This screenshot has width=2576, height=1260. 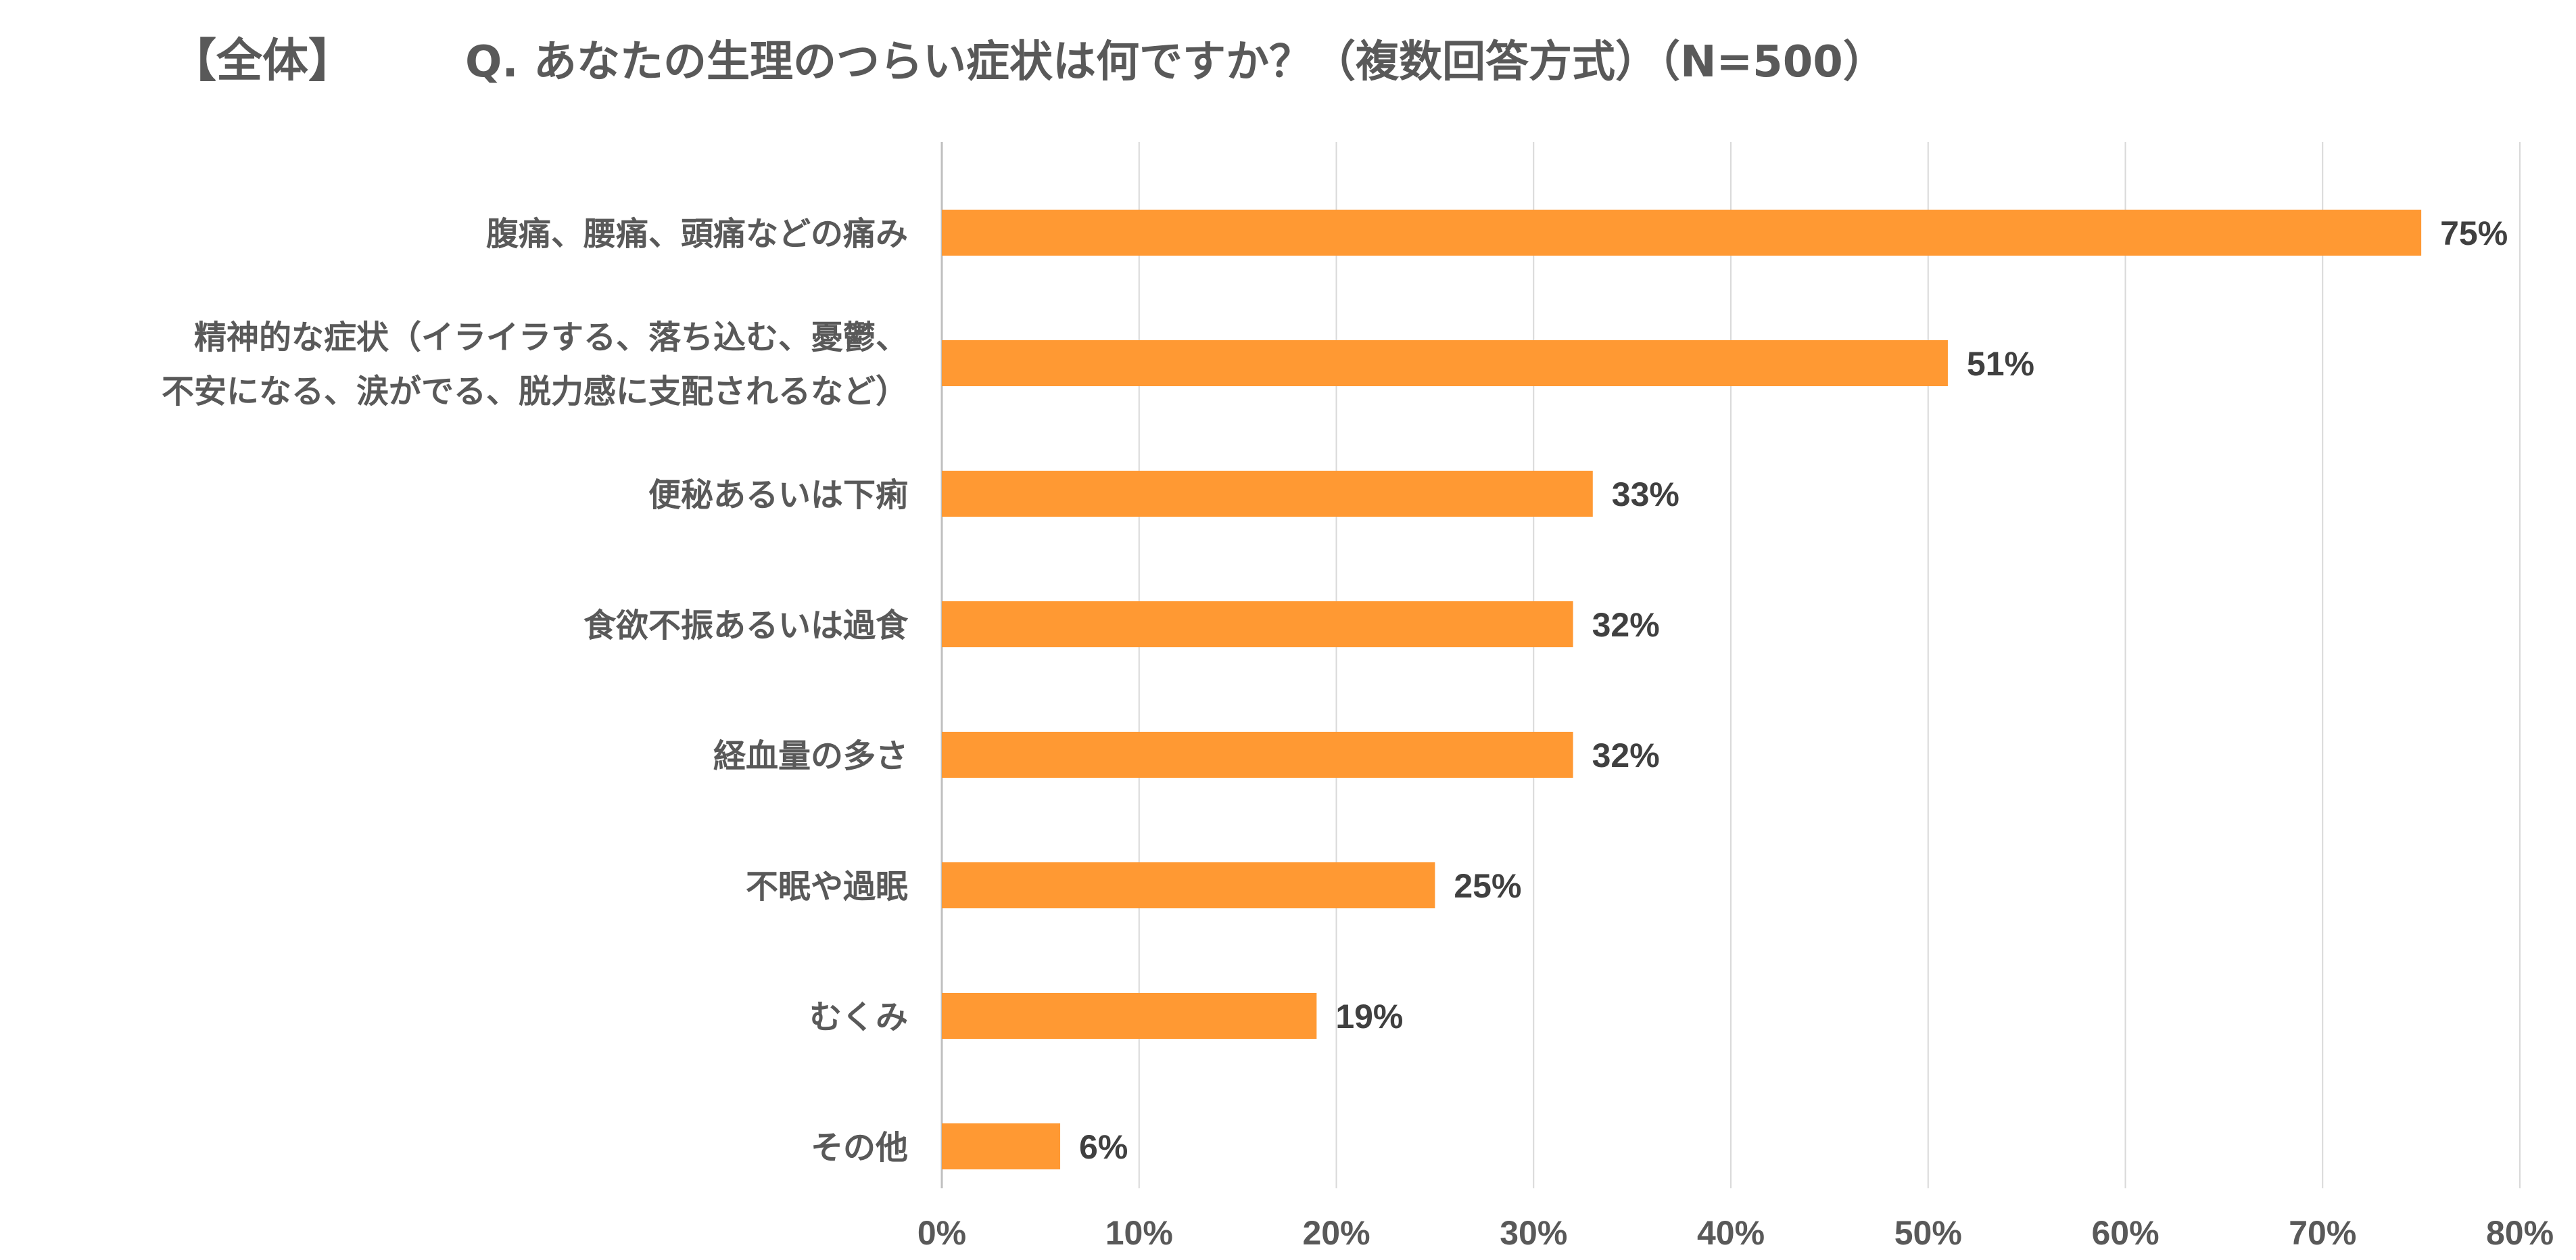 I want to click on data-label: 75%, so click(x=2474, y=233).